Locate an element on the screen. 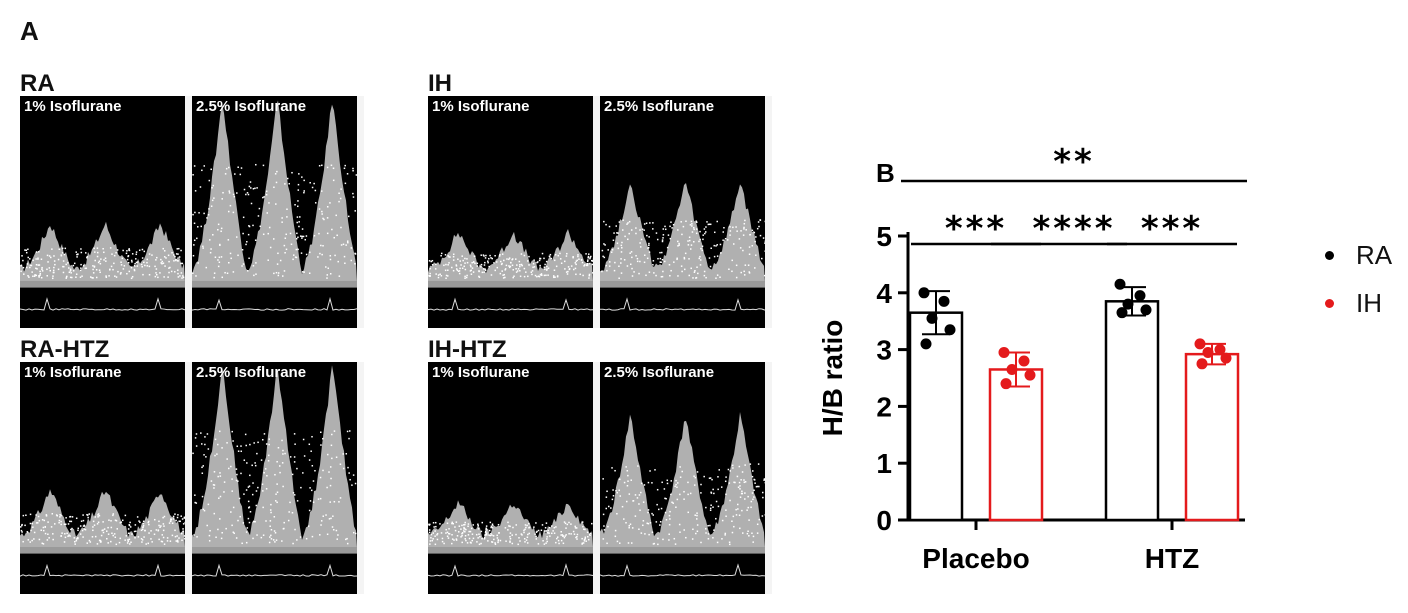 This screenshot has width=1408, height=613. doppler-image-2-low: 1% Isoflurane is located at coordinates (102, 478).